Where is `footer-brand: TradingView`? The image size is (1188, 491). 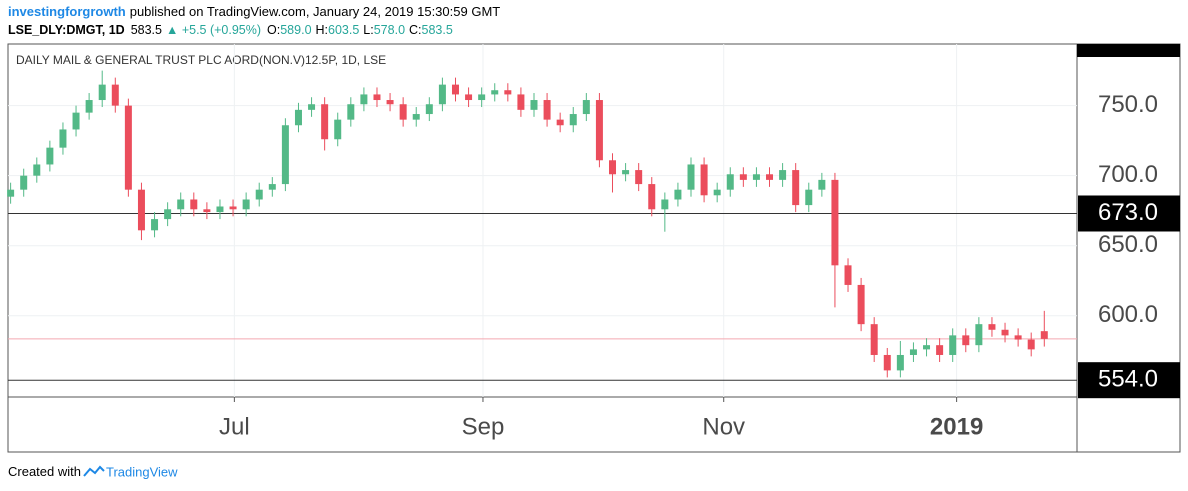
footer-brand: TradingView is located at coordinates (142, 471).